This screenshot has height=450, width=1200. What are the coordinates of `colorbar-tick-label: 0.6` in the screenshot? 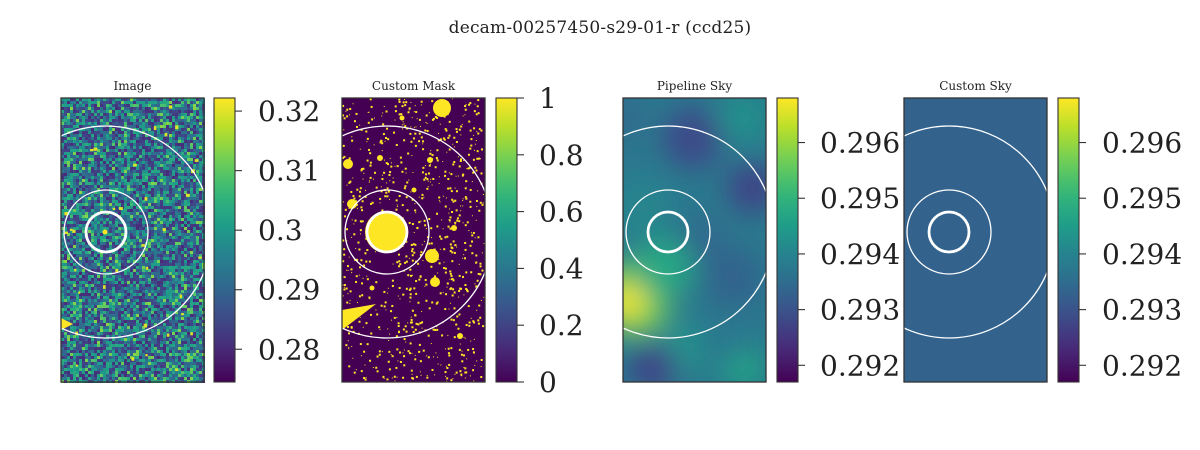 It's located at (561, 212).